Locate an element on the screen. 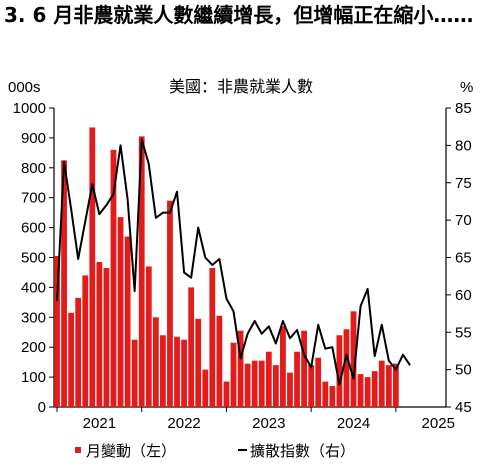 Image resolution: width=484 pixels, height=468 pixels. left-tick-label: 700 is located at coordinates (33, 198).